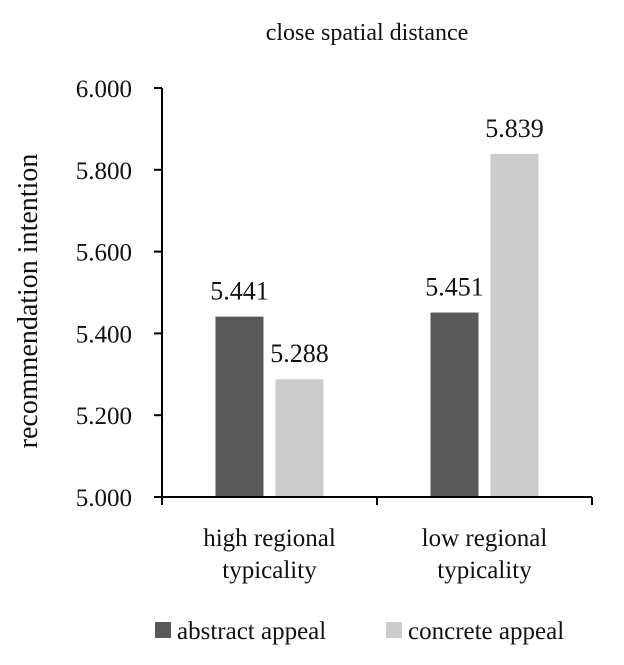 This screenshot has width=624, height=665. Describe the element at coordinates (269, 538) in the screenshot. I see `category-label: high regional` at that location.